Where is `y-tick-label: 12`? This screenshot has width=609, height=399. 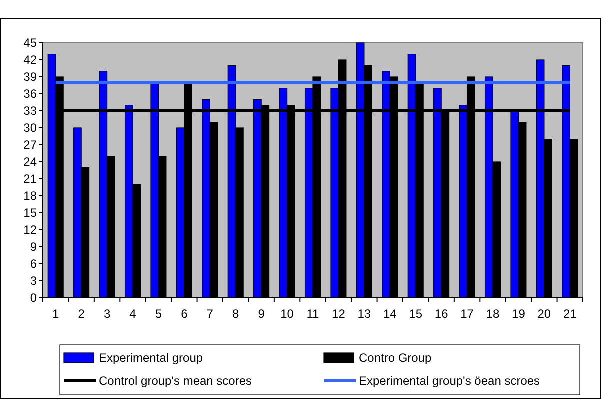 y-tick-label: 12 is located at coordinates (31, 230).